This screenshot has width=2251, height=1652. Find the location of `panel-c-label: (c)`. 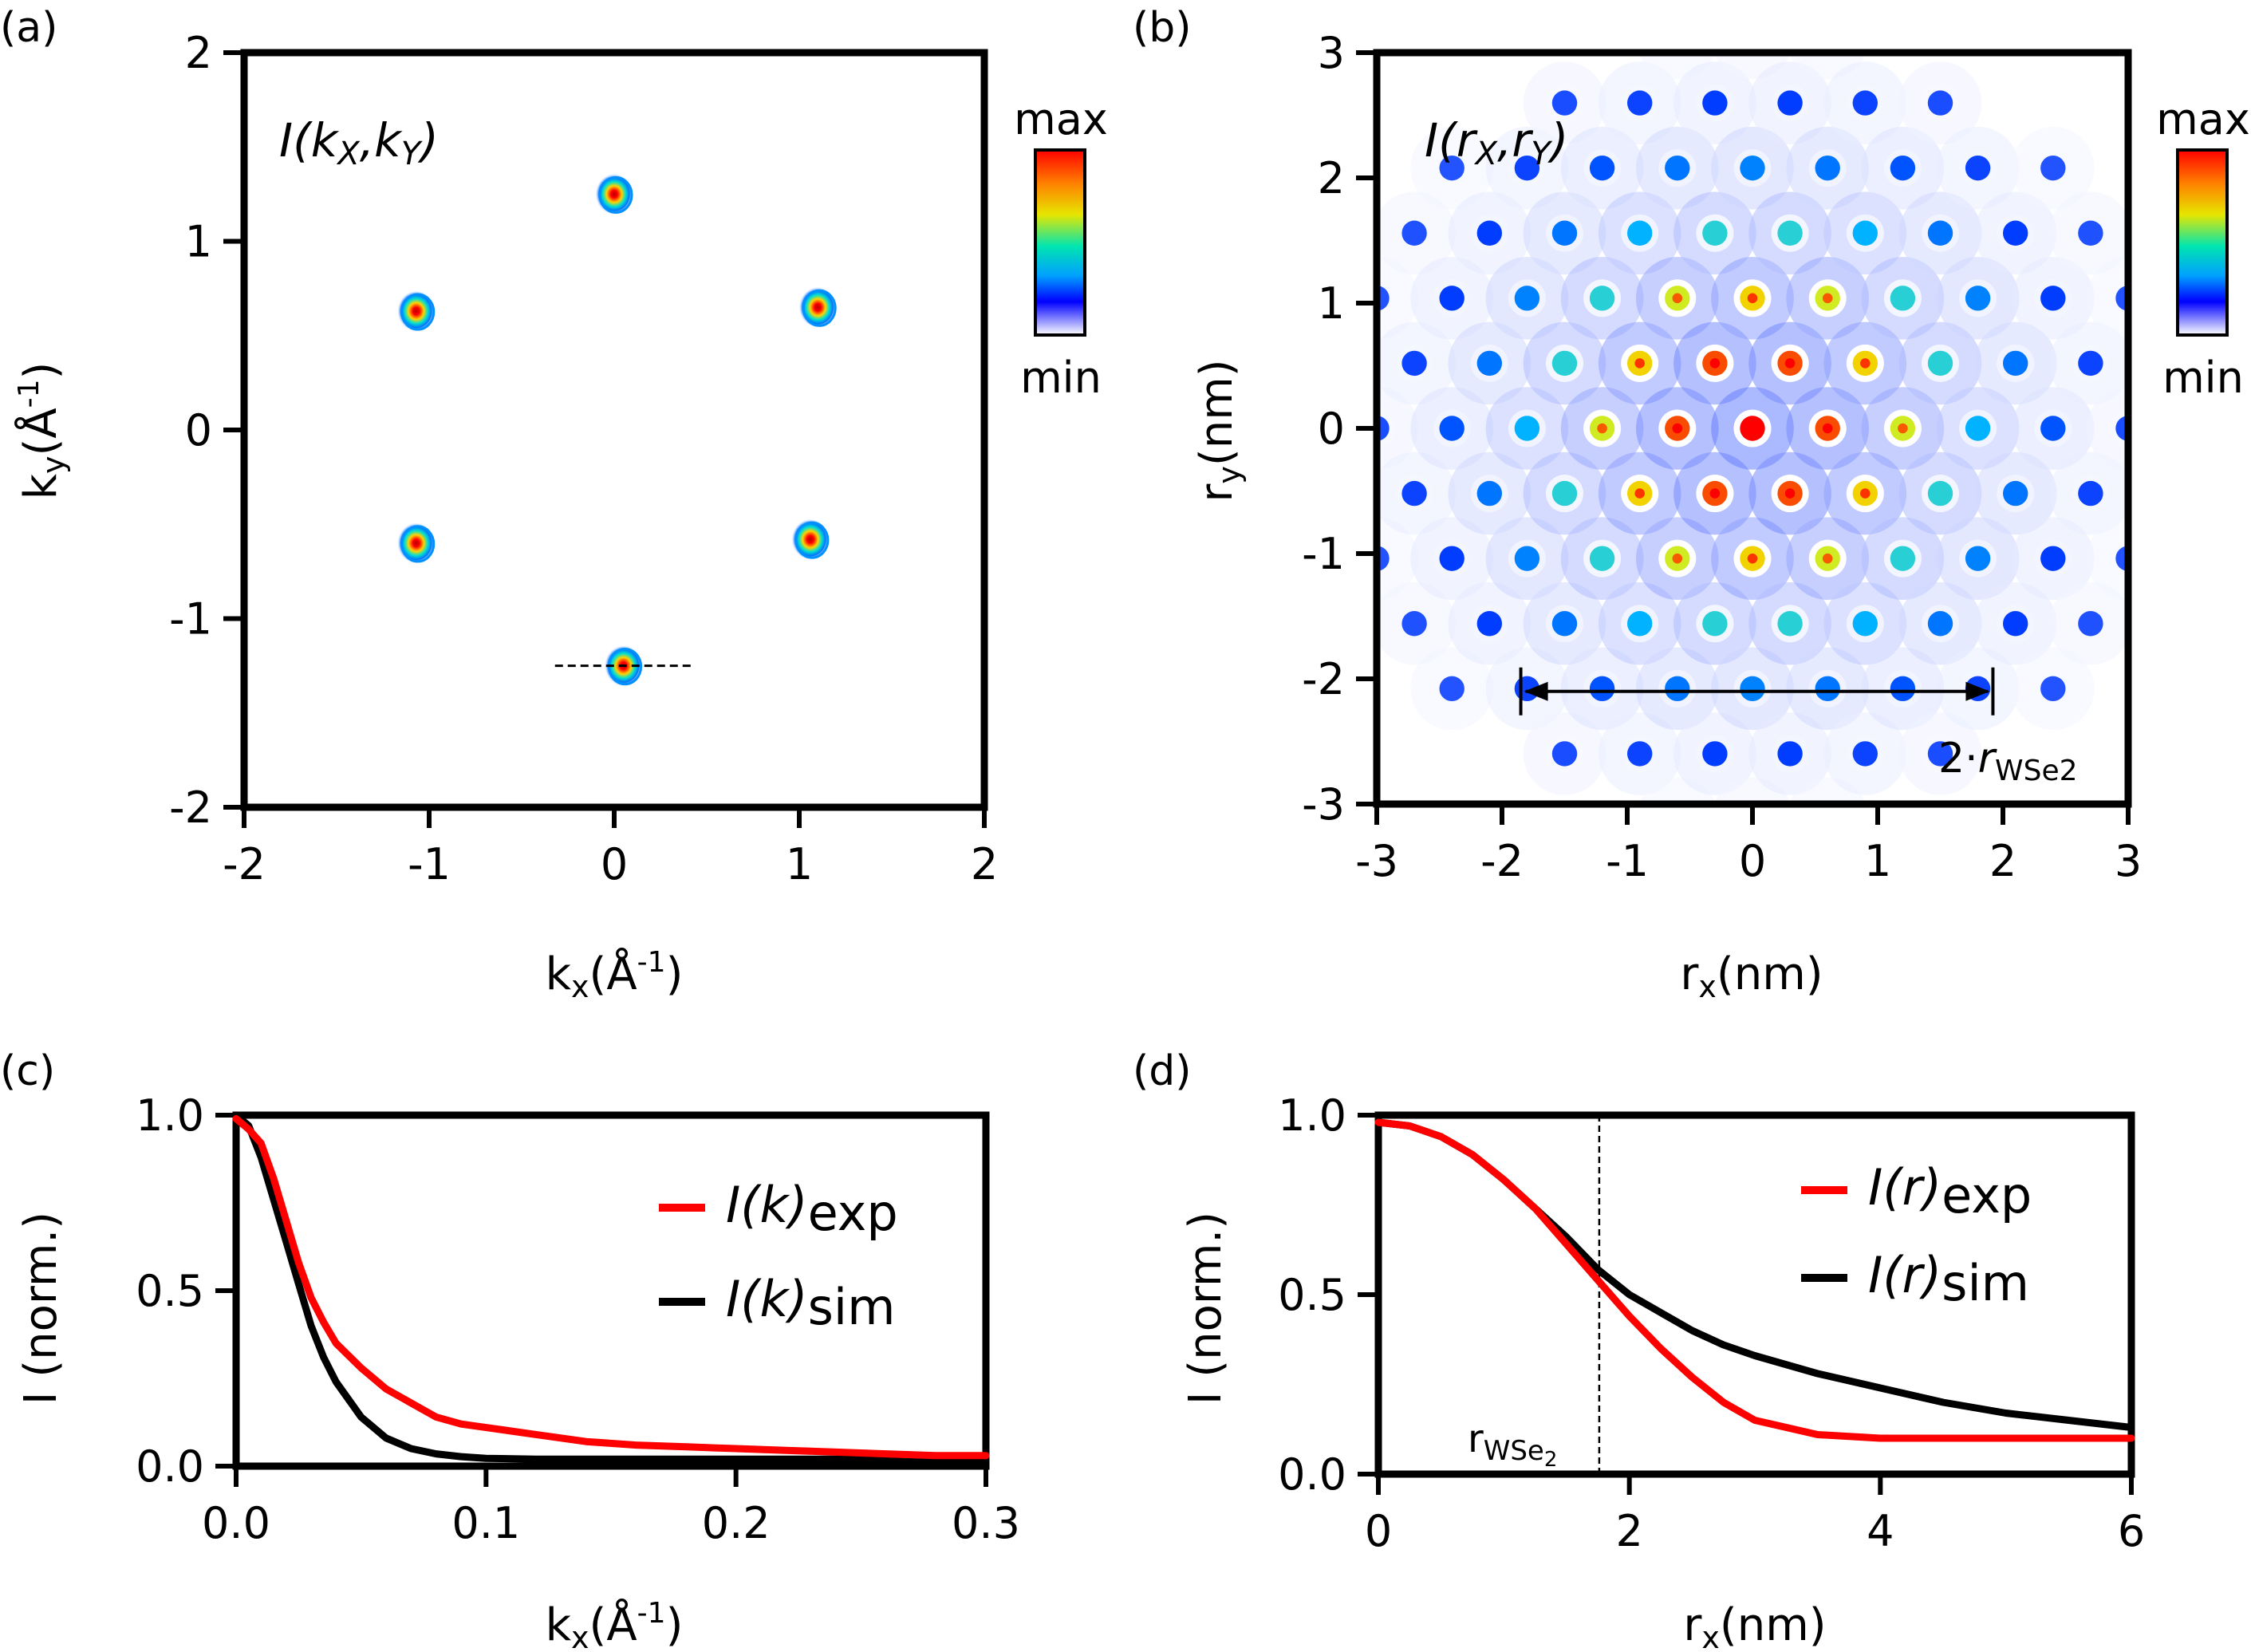

panel-c-label: (c) is located at coordinates (27, 1071).